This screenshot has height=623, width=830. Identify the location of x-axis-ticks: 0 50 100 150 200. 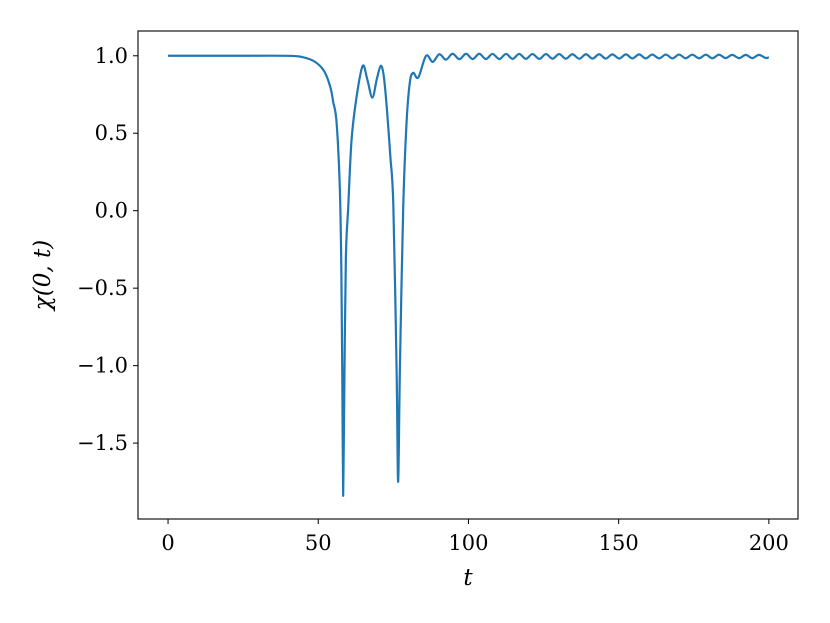
(475, 537).